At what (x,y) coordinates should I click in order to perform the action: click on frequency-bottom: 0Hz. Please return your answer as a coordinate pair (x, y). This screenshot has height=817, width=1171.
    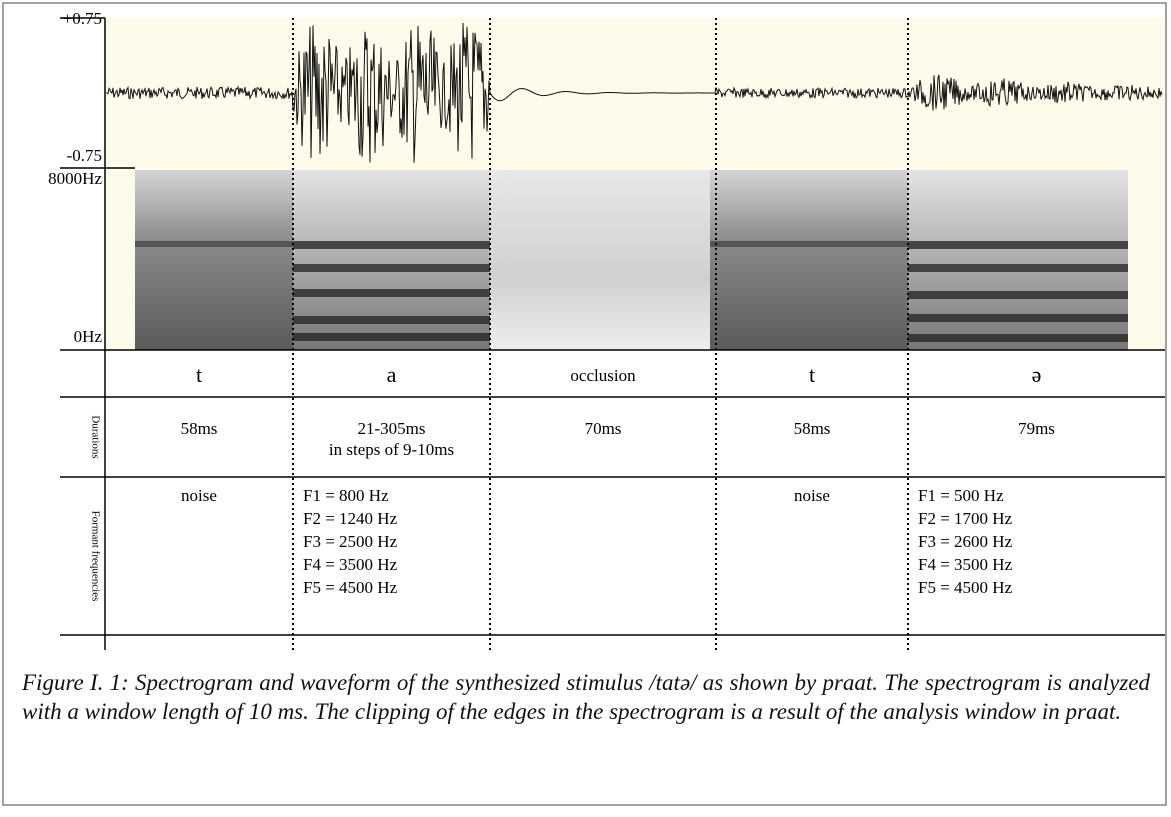
    Looking at the image, I should click on (88, 336).